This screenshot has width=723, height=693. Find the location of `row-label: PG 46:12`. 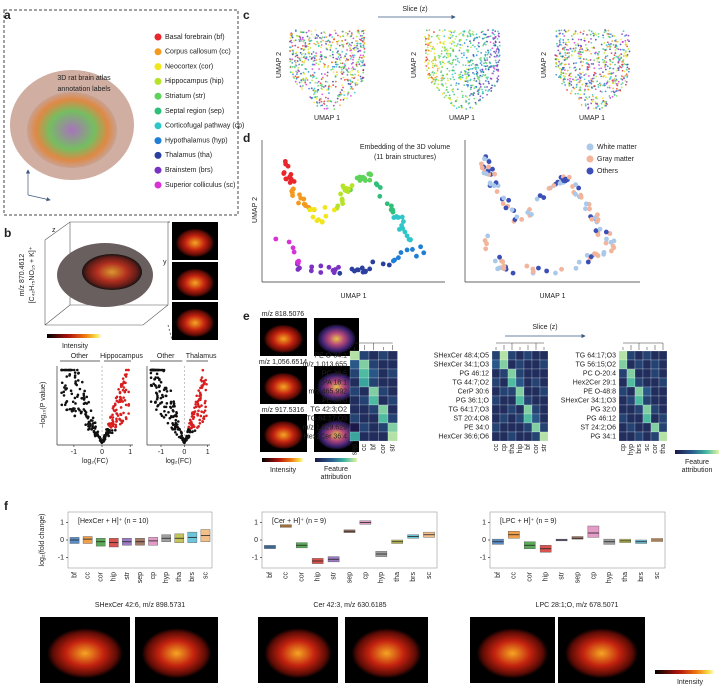

row-label: PG 46:12 is located at coordinates (601, 418).